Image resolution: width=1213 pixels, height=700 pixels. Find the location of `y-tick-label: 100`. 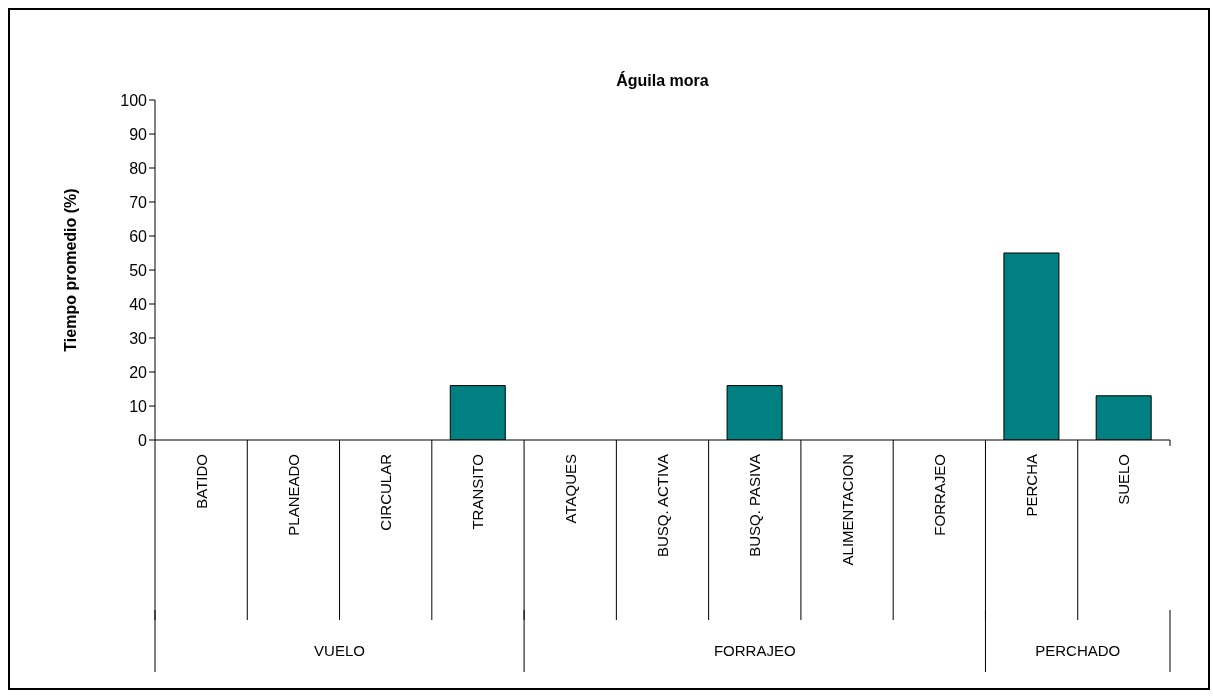

y-tick-label: 100 is located at coordinates (134, 100).